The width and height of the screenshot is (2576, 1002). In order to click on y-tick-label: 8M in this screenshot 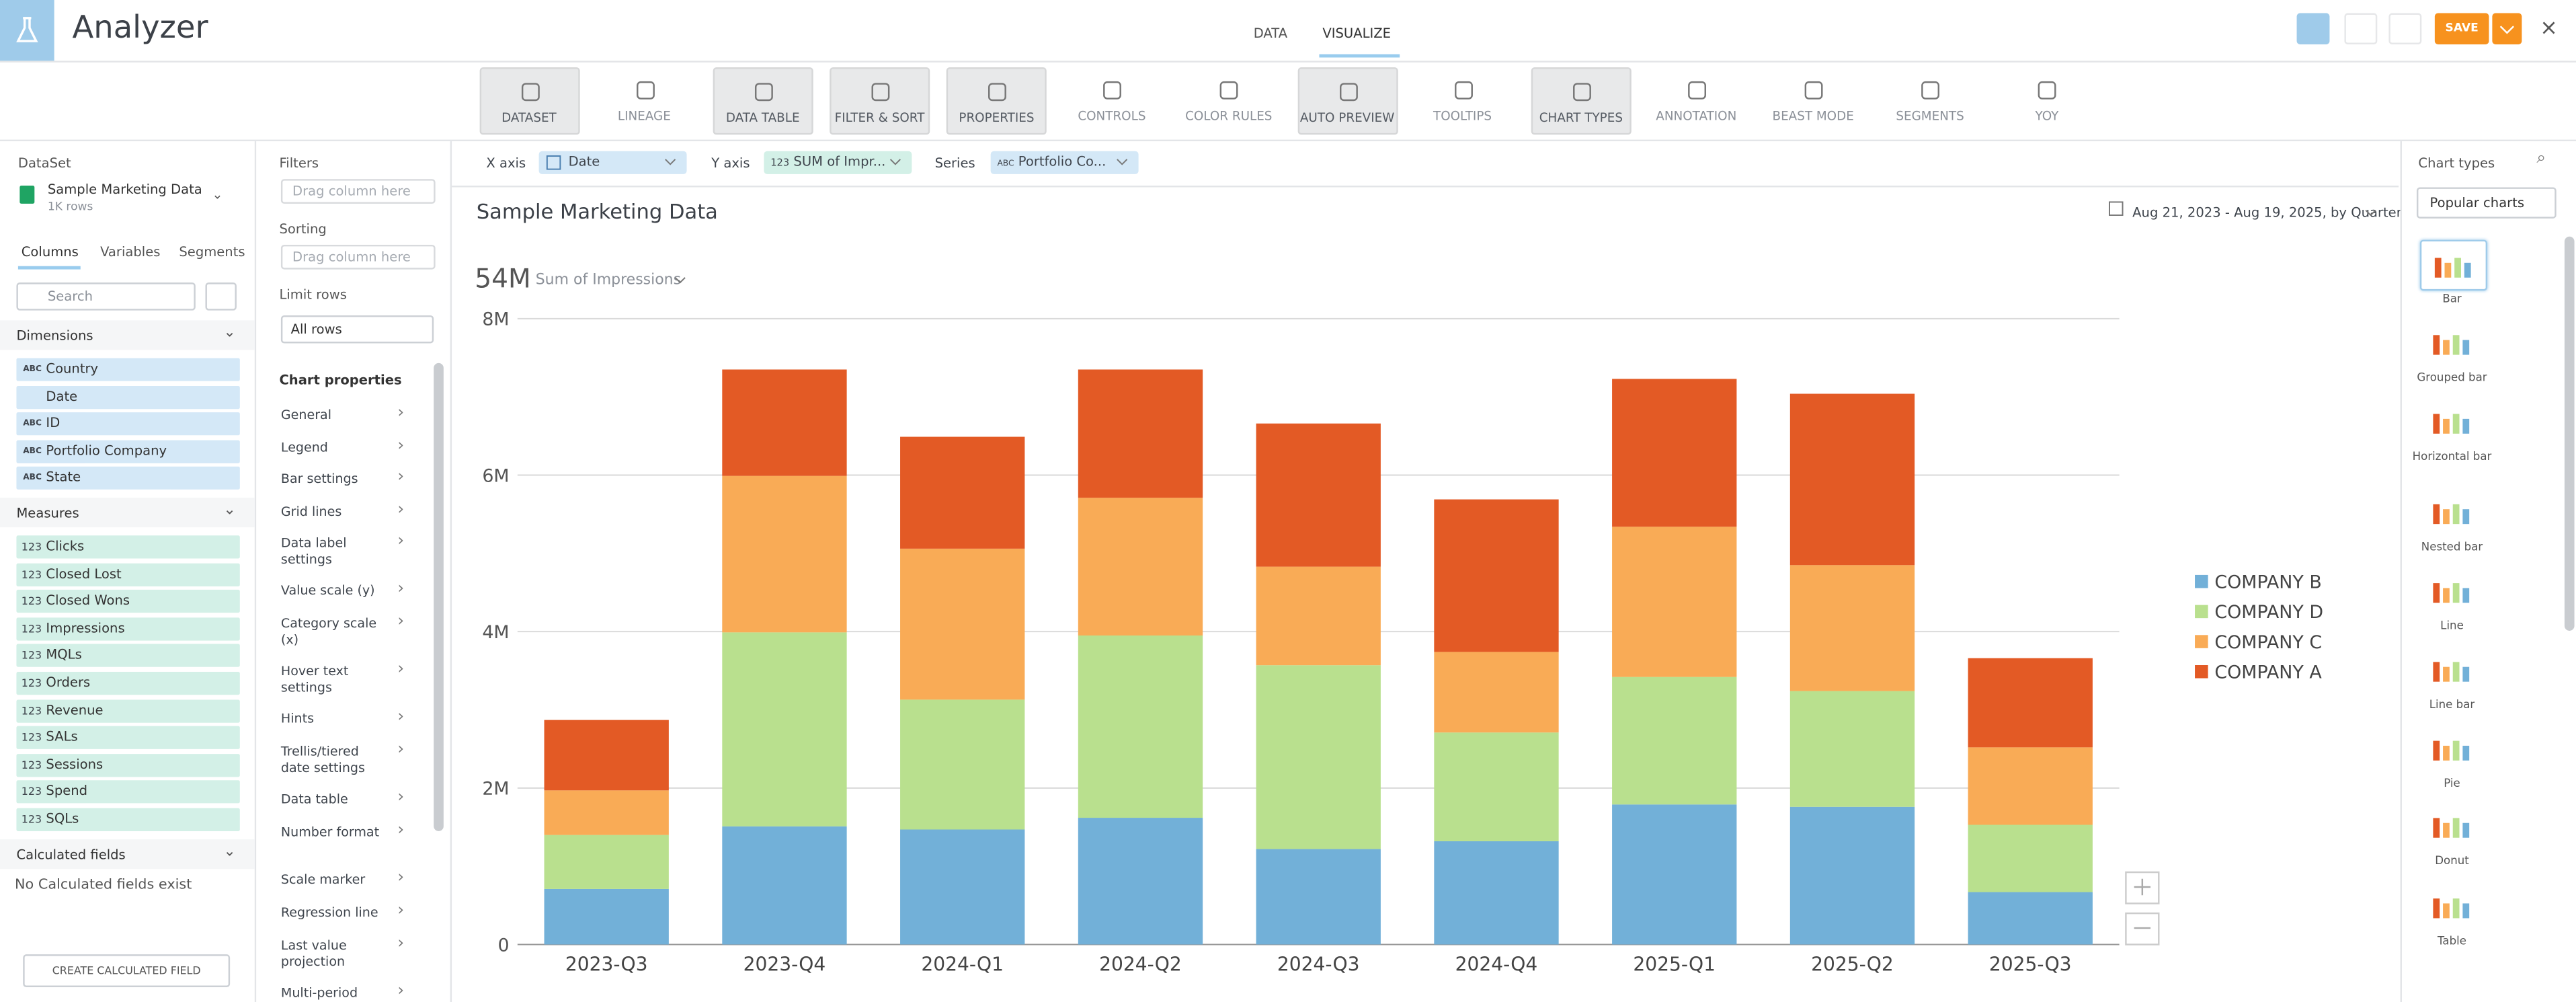, I will do `click(495, 319)`.